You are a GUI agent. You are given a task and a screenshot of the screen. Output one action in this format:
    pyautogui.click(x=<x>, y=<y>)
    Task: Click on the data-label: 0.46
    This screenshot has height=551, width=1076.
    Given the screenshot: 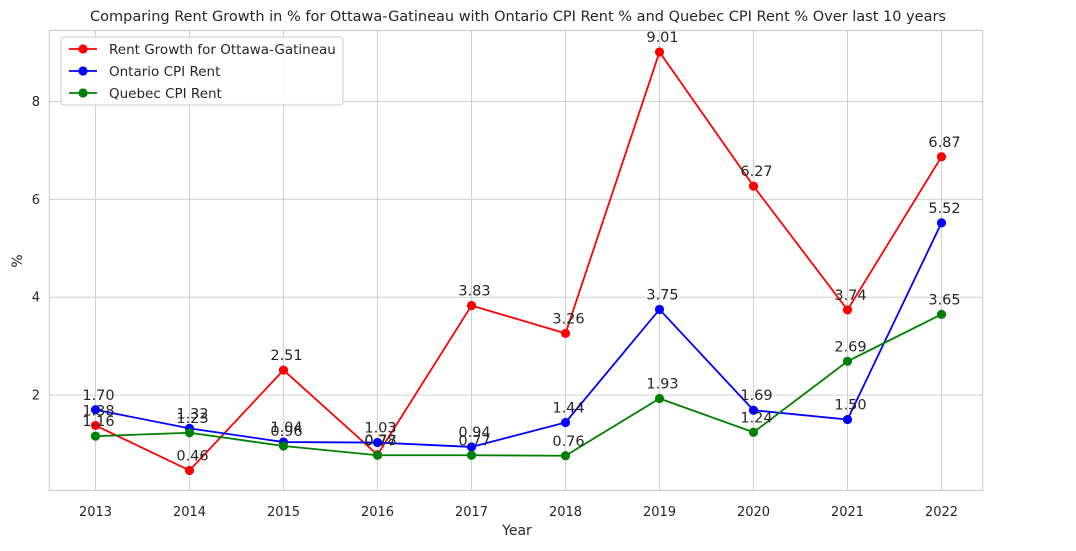 What is the action you would take?
    pyautogui.click(x=192, y=456)
    